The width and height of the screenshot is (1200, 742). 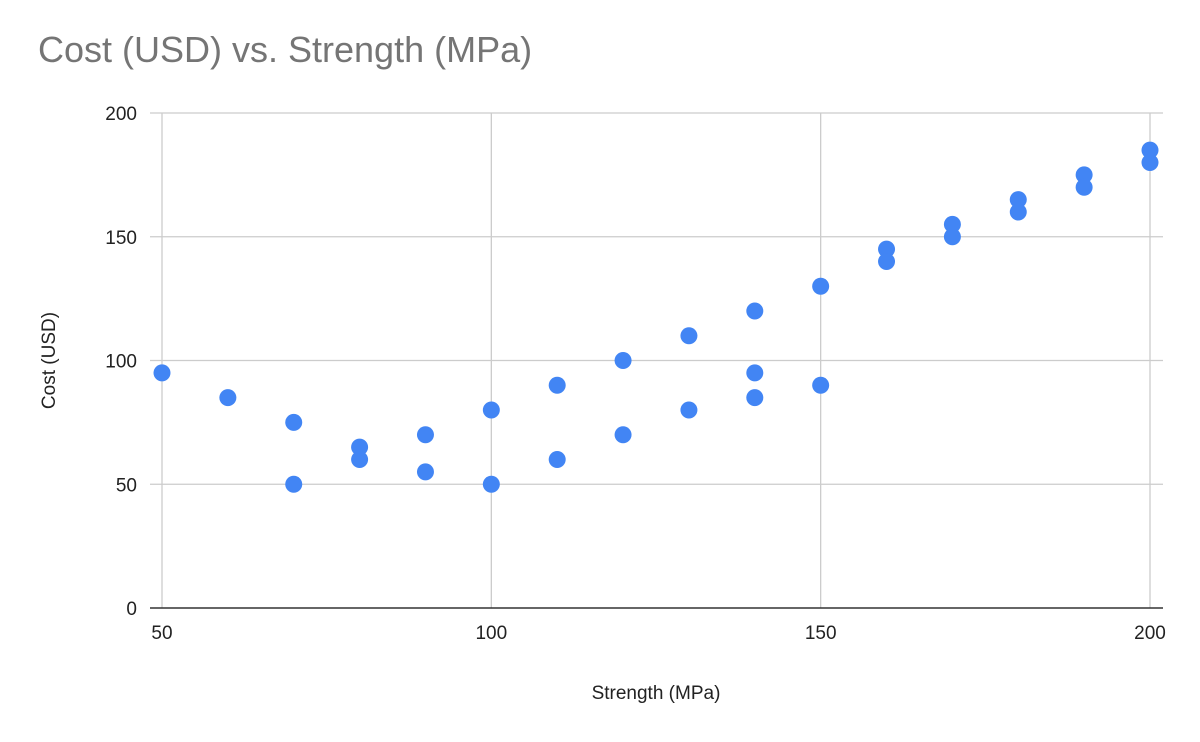 I want to click on x-tick-label: 150, so click(x=821, y=633).